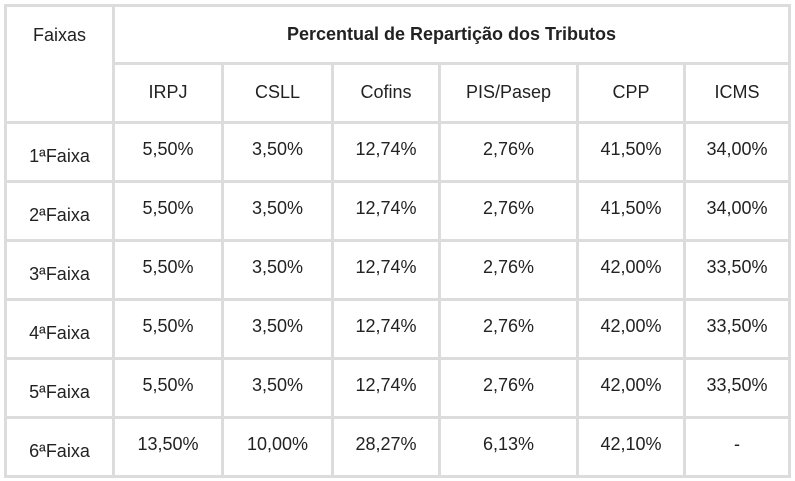  Describe the element at coordinates (508, 447) in the screenshot. I see `table-cell: 6,13%` at that location.